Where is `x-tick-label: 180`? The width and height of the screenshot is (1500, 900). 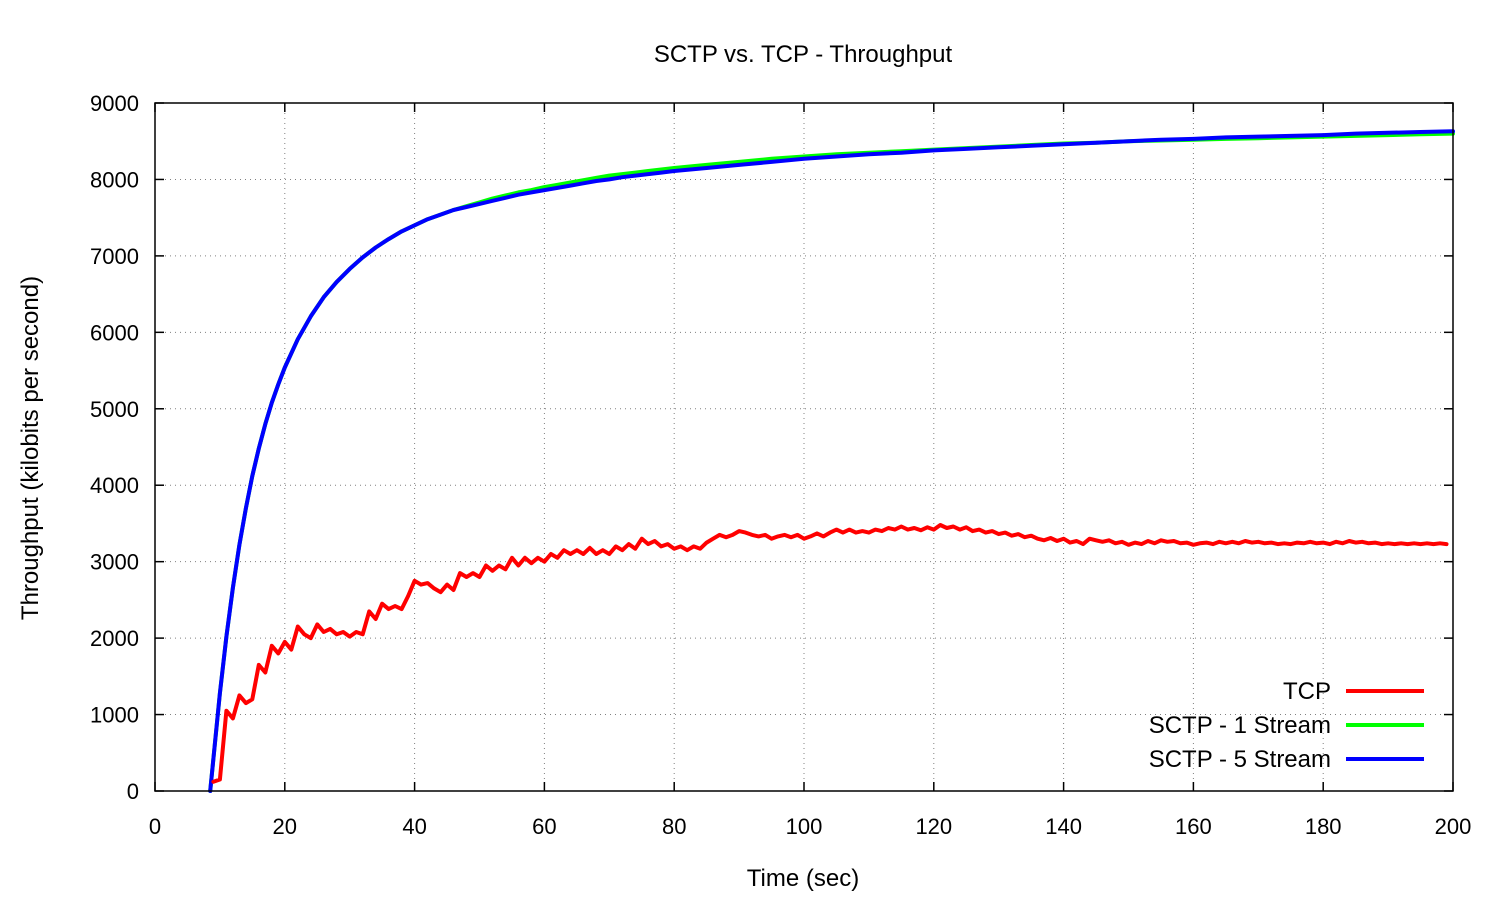 x-tick-label: 180 is located at coordinates (1323, 826).